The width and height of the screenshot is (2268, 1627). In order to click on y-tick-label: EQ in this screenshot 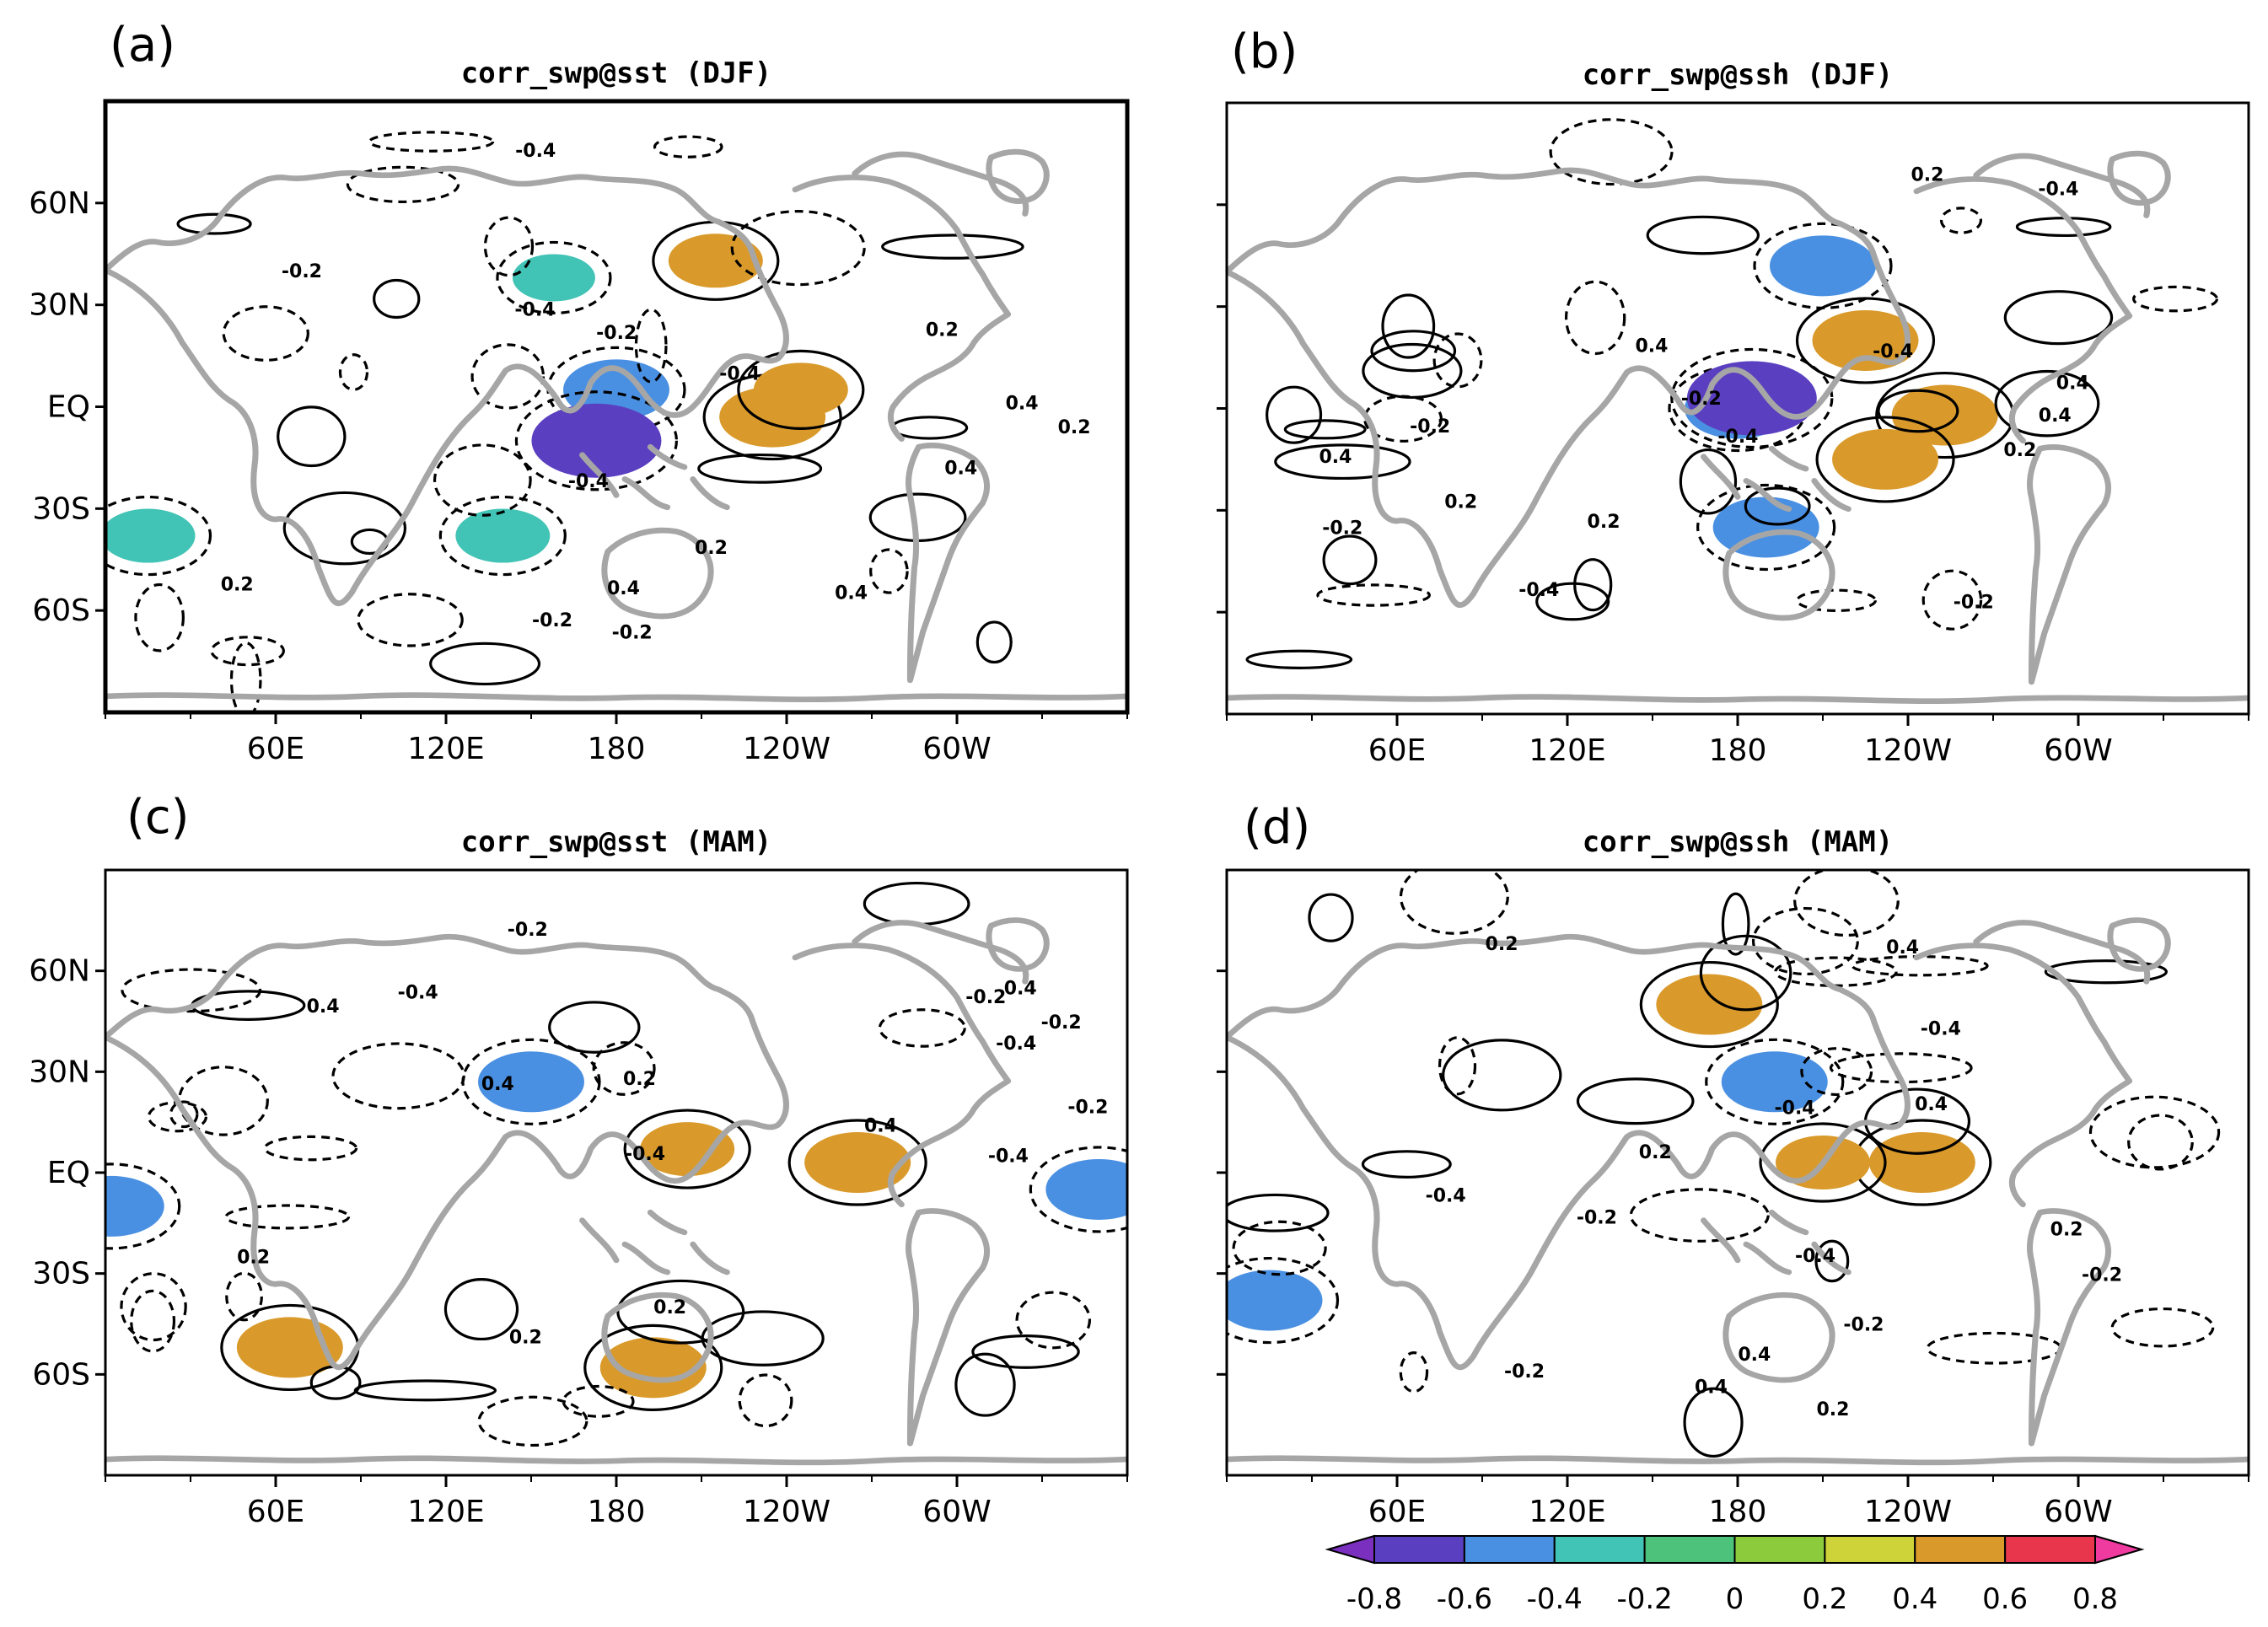, I will do `click(68, 1173)`.